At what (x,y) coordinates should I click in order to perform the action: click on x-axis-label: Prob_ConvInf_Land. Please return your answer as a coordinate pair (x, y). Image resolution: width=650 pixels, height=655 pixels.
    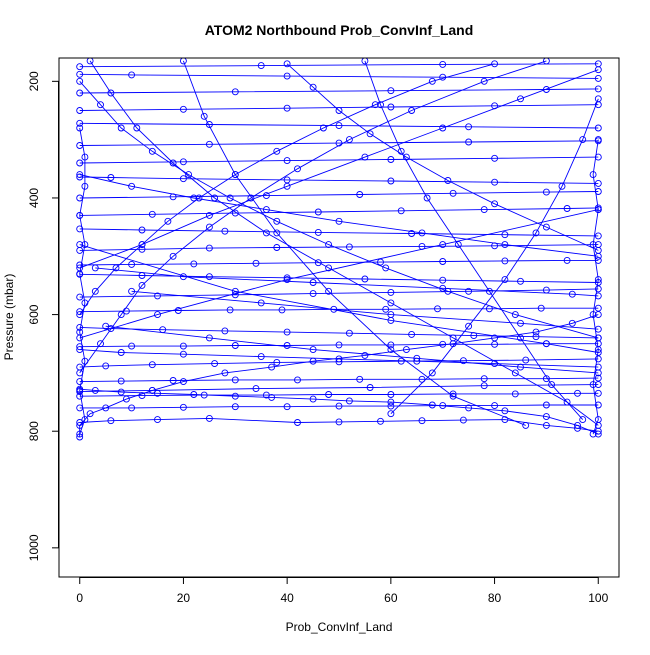
    Looking at the image, I should click on (339, 627).